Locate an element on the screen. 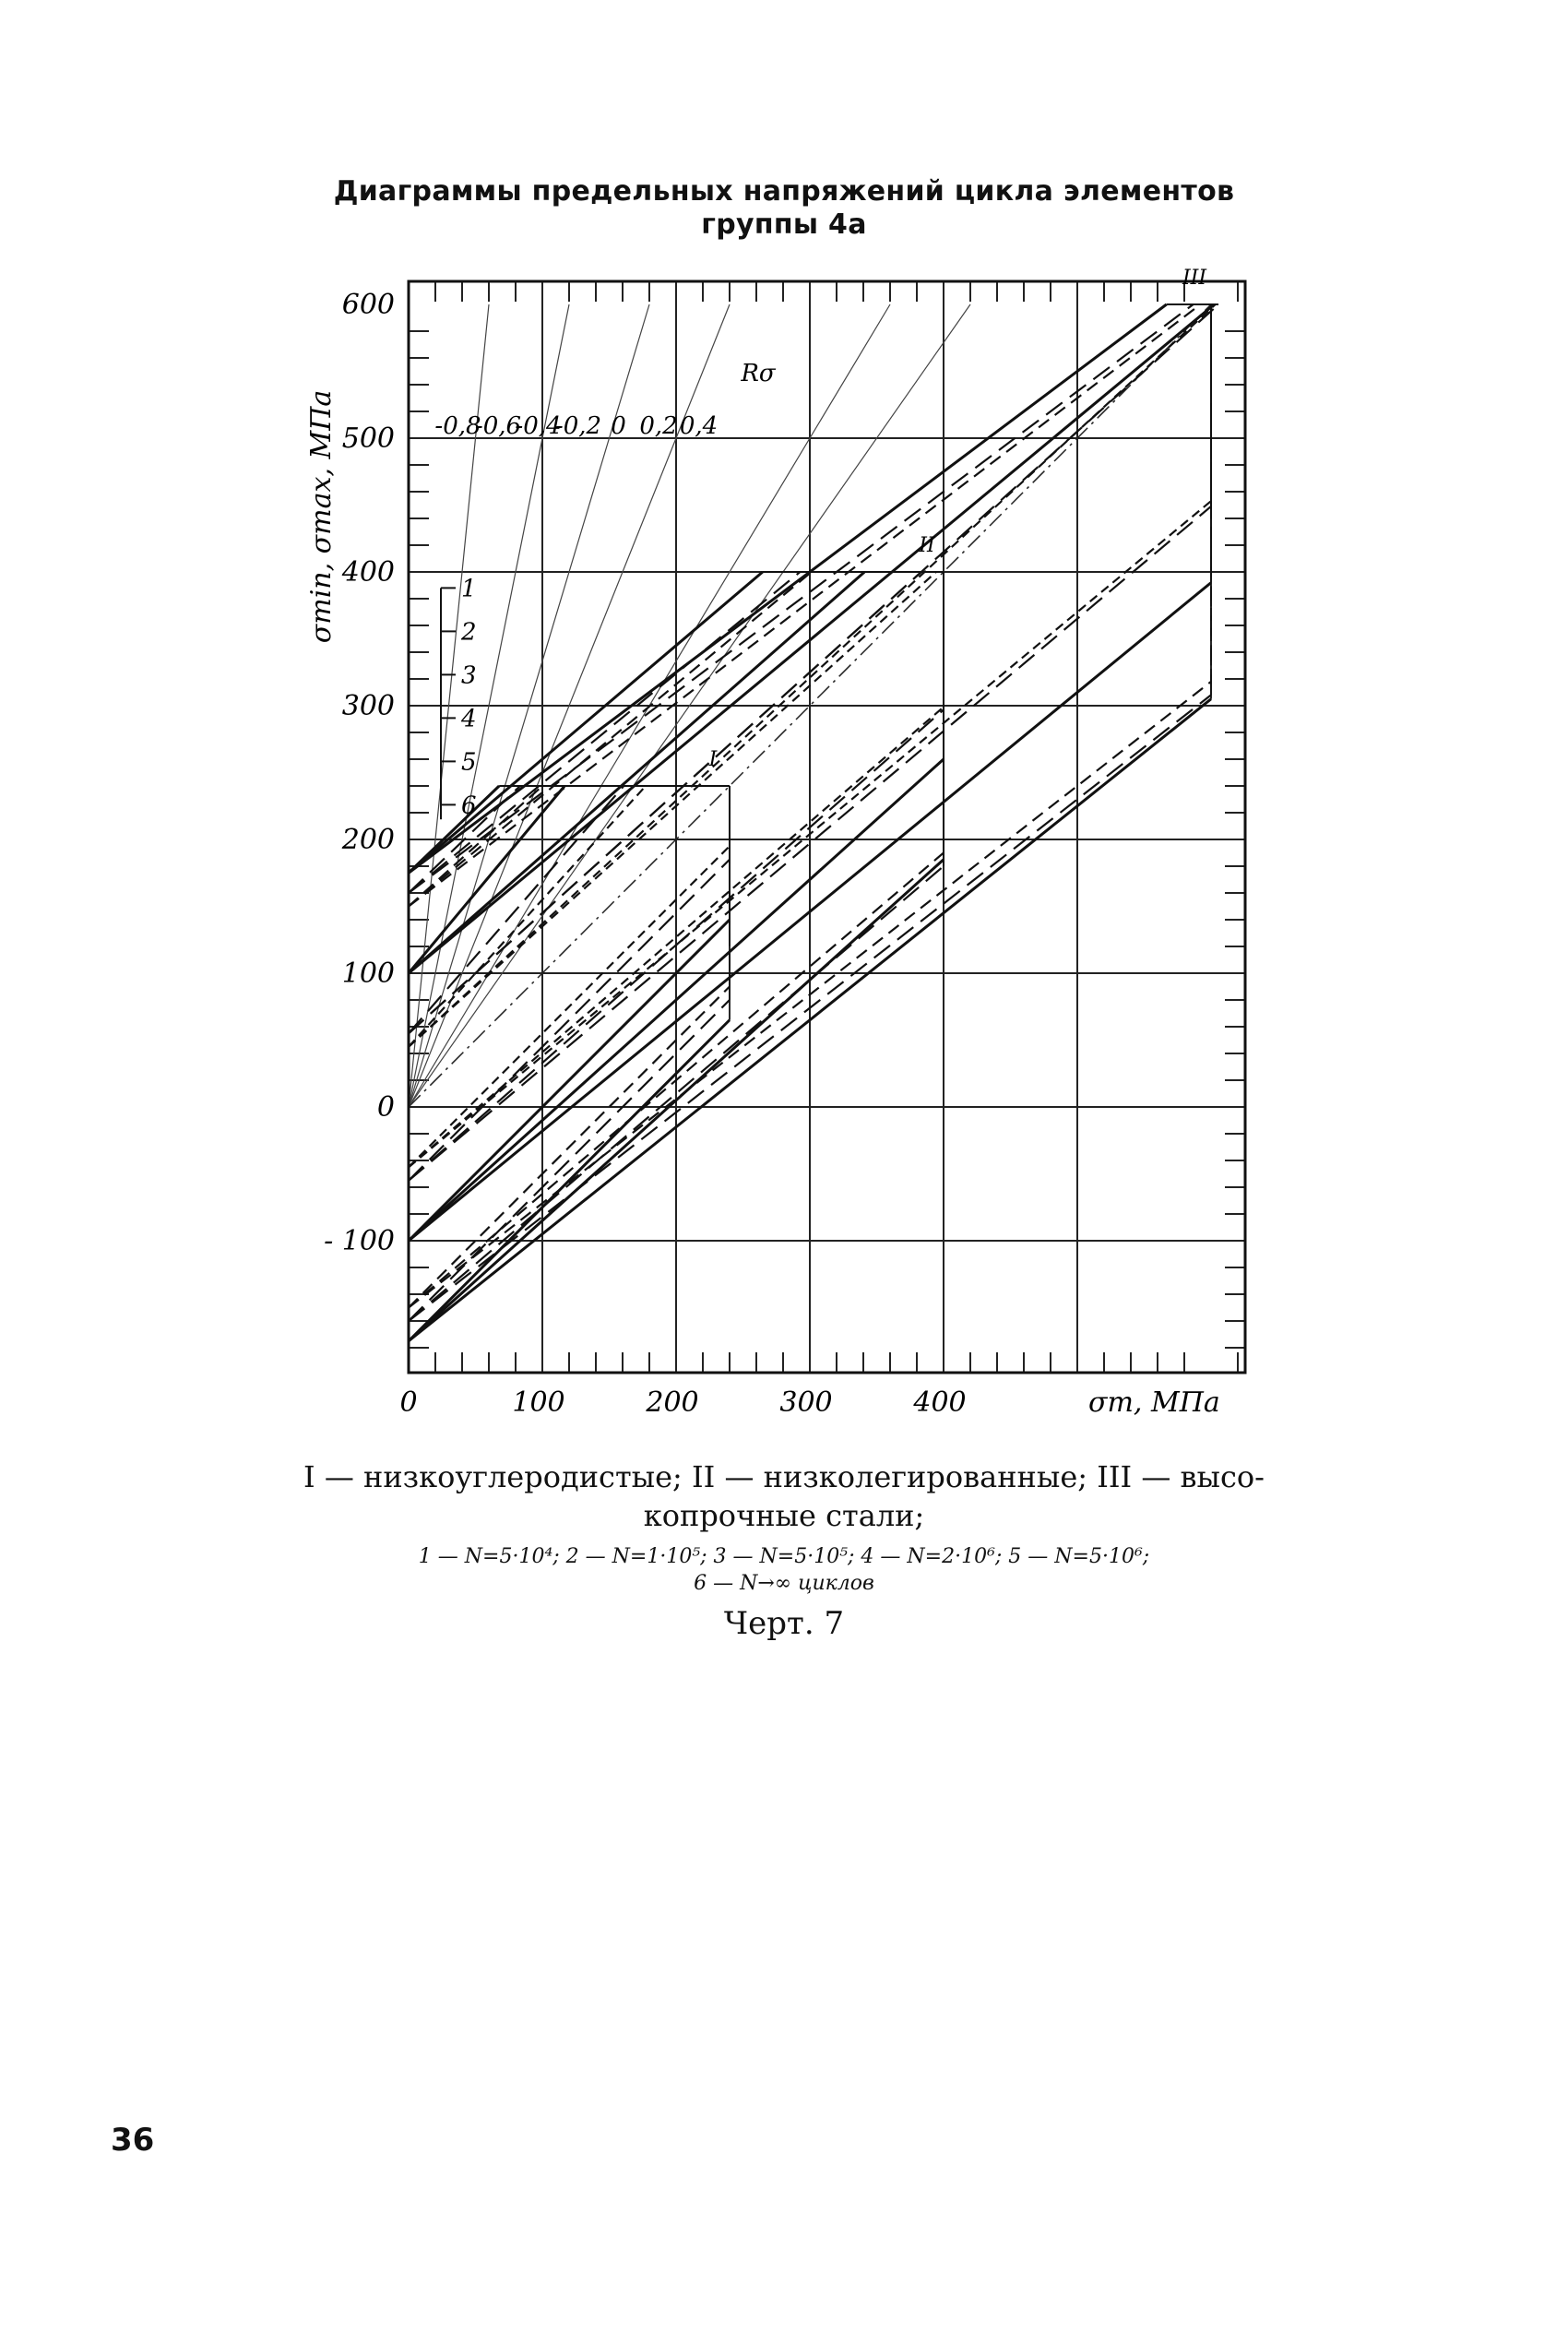 The width and height of the screenshot is (1568, 2332). y-tick-label: 400 is located at coordinates (368, 572).